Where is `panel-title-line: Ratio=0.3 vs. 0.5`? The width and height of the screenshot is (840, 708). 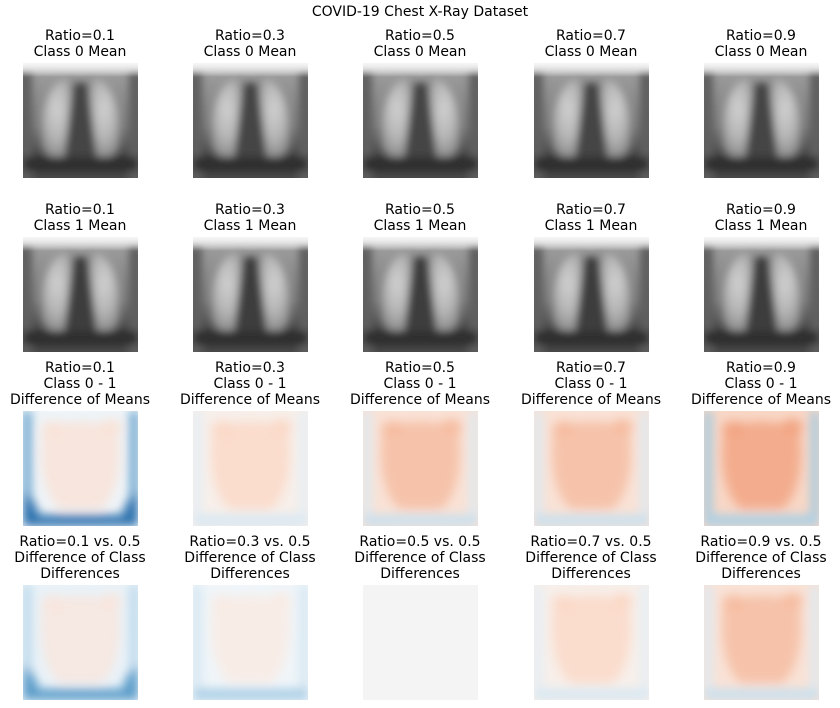 panel-title-line: Ratio=0.3 vs. 0.5 is located at coordinates (250, 542).